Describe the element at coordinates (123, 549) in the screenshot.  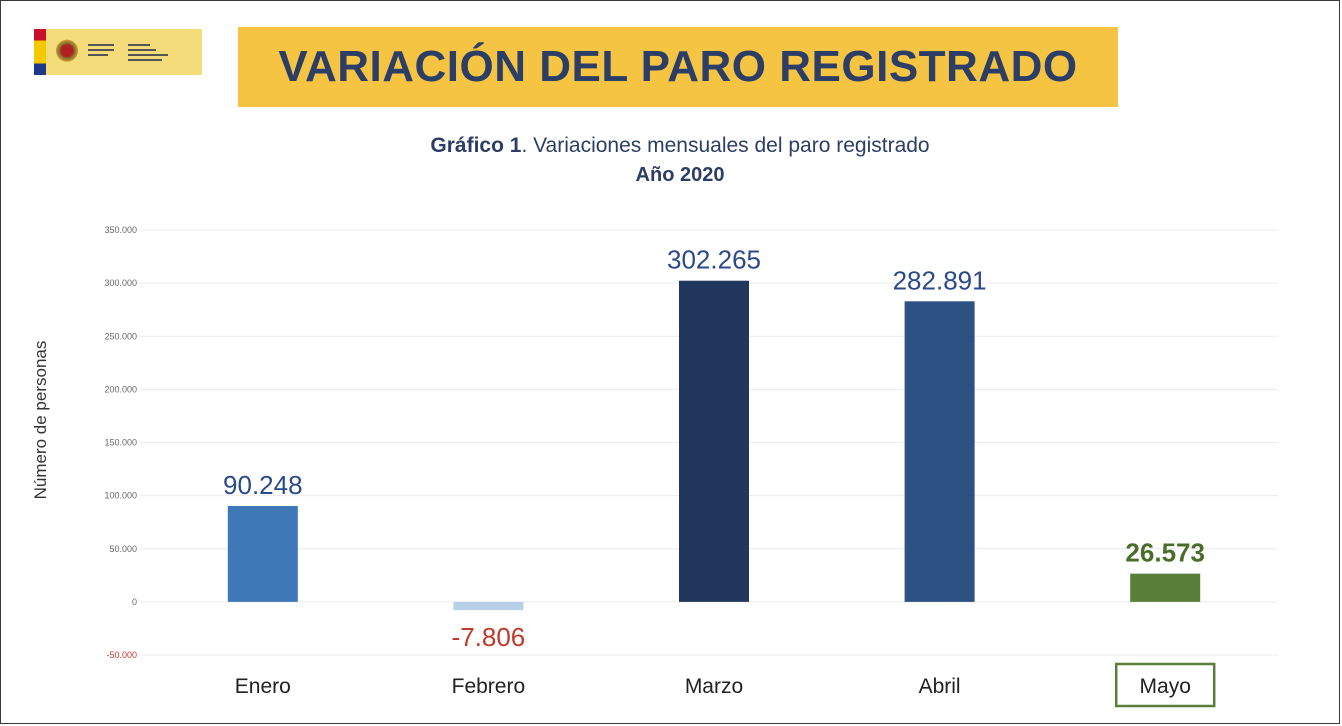
I see `y-tick-label: 50.000` at that location.